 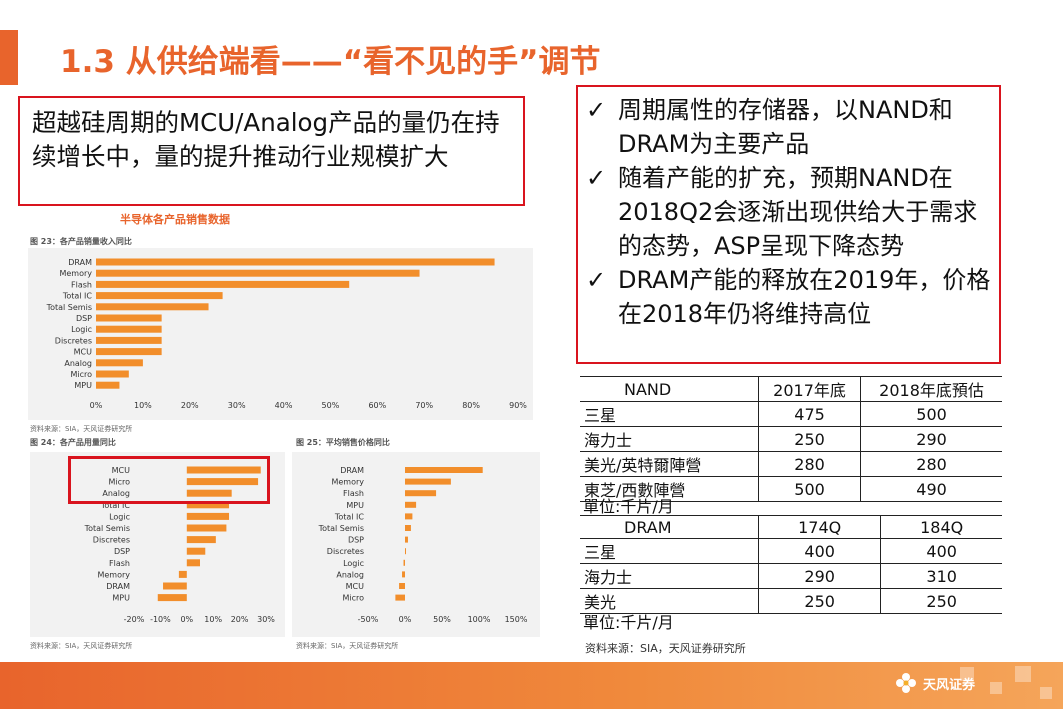 I want to click on table-row: 海力士 290 310, so click(x=791, y=576).